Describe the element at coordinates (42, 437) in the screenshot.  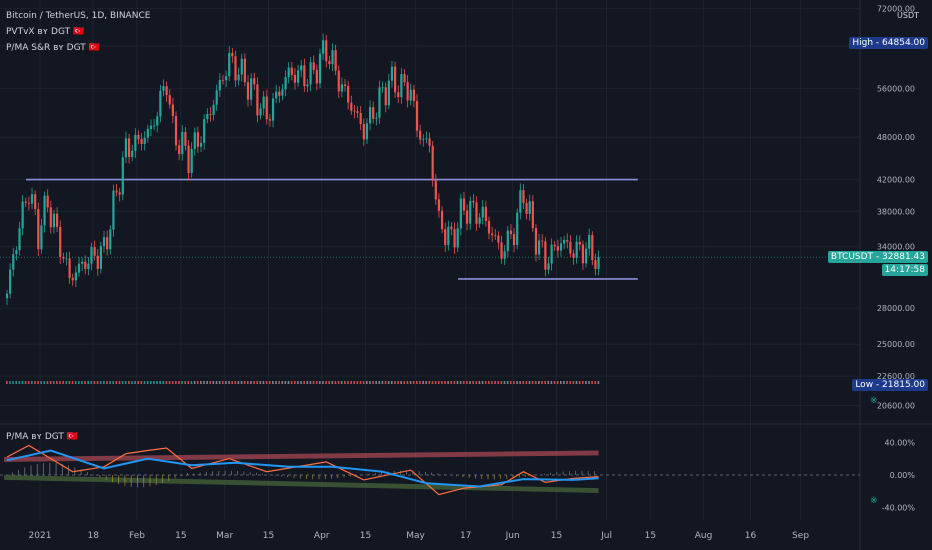
I see `pma-pane-title: P/MA ʙʏ DGT 🇹🇷` at that location.